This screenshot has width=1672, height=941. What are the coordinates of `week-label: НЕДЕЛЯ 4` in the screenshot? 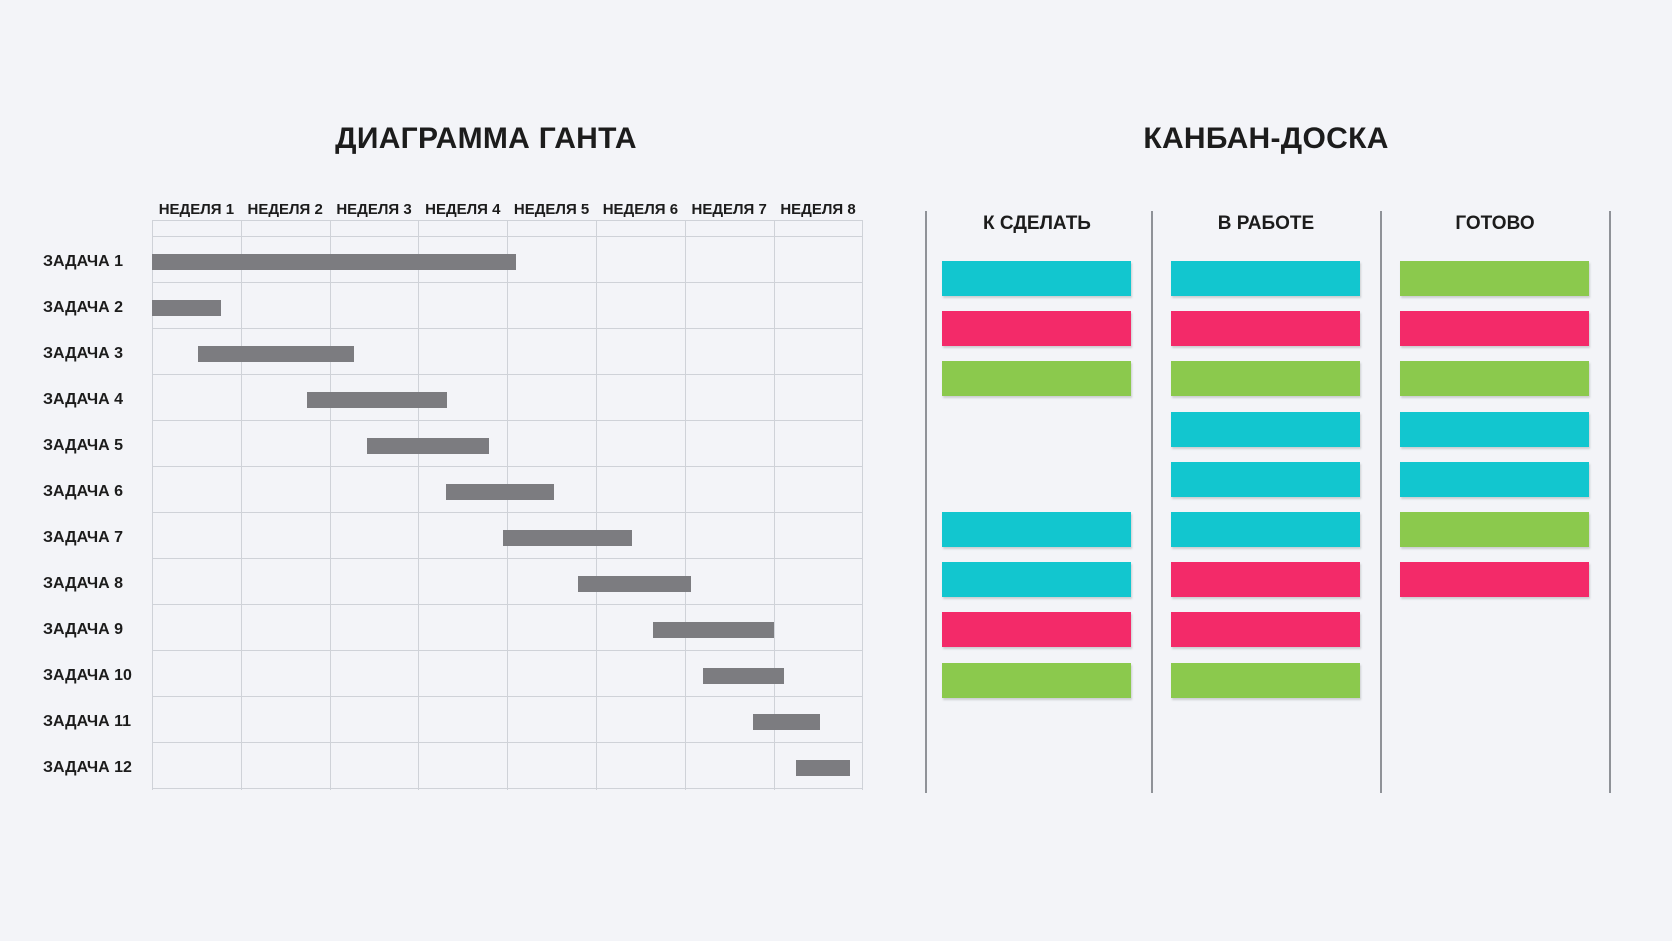 It's located at (463, 209).